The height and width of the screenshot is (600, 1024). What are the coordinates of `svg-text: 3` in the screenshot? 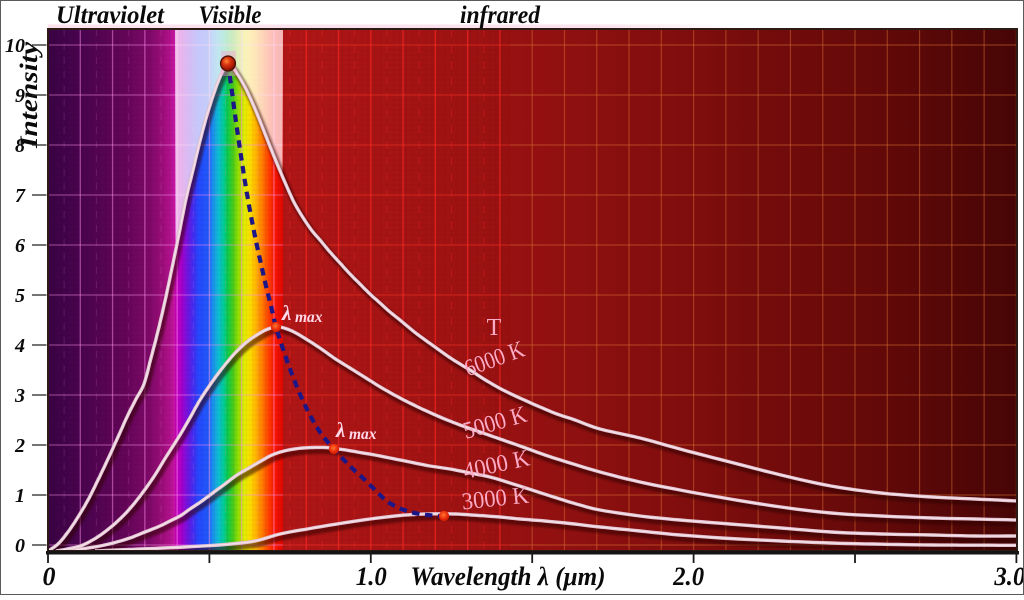 It's located at (19, 396).